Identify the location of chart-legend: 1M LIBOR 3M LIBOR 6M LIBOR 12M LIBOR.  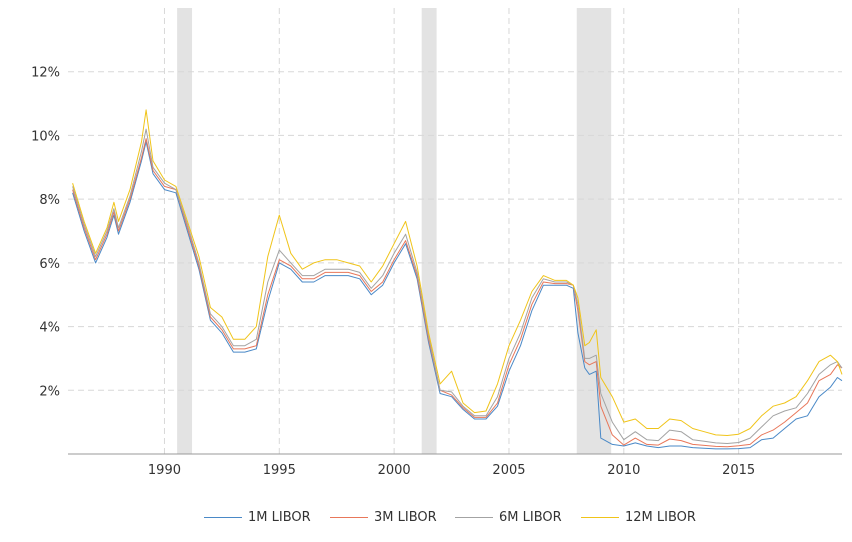
(426, 517).